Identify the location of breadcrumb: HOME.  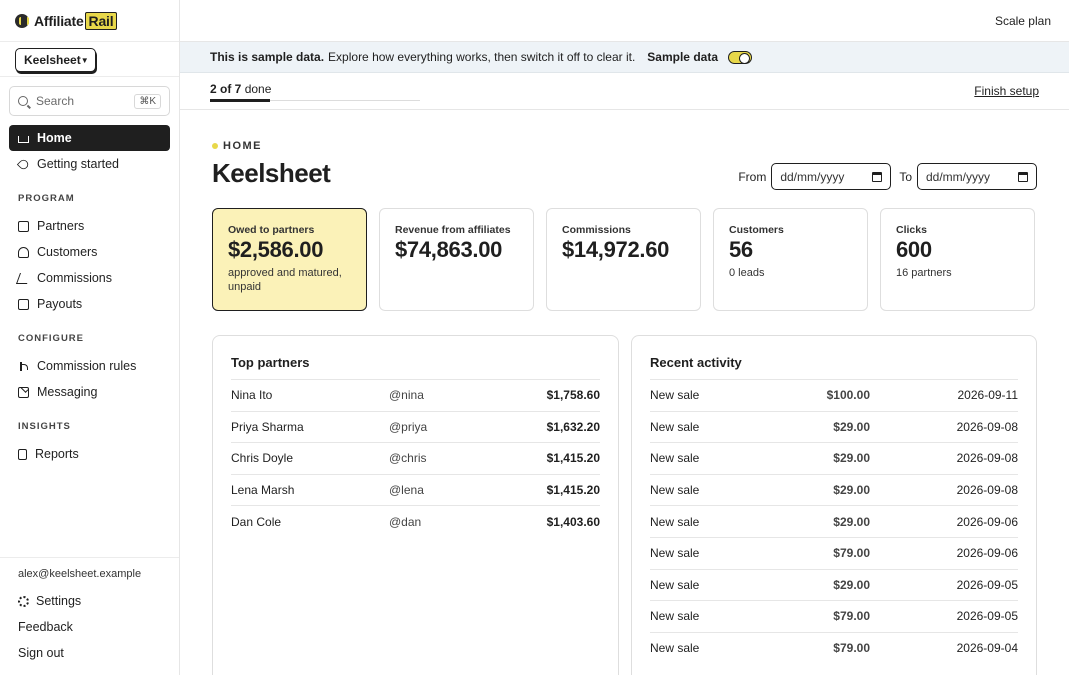
(237, 146).